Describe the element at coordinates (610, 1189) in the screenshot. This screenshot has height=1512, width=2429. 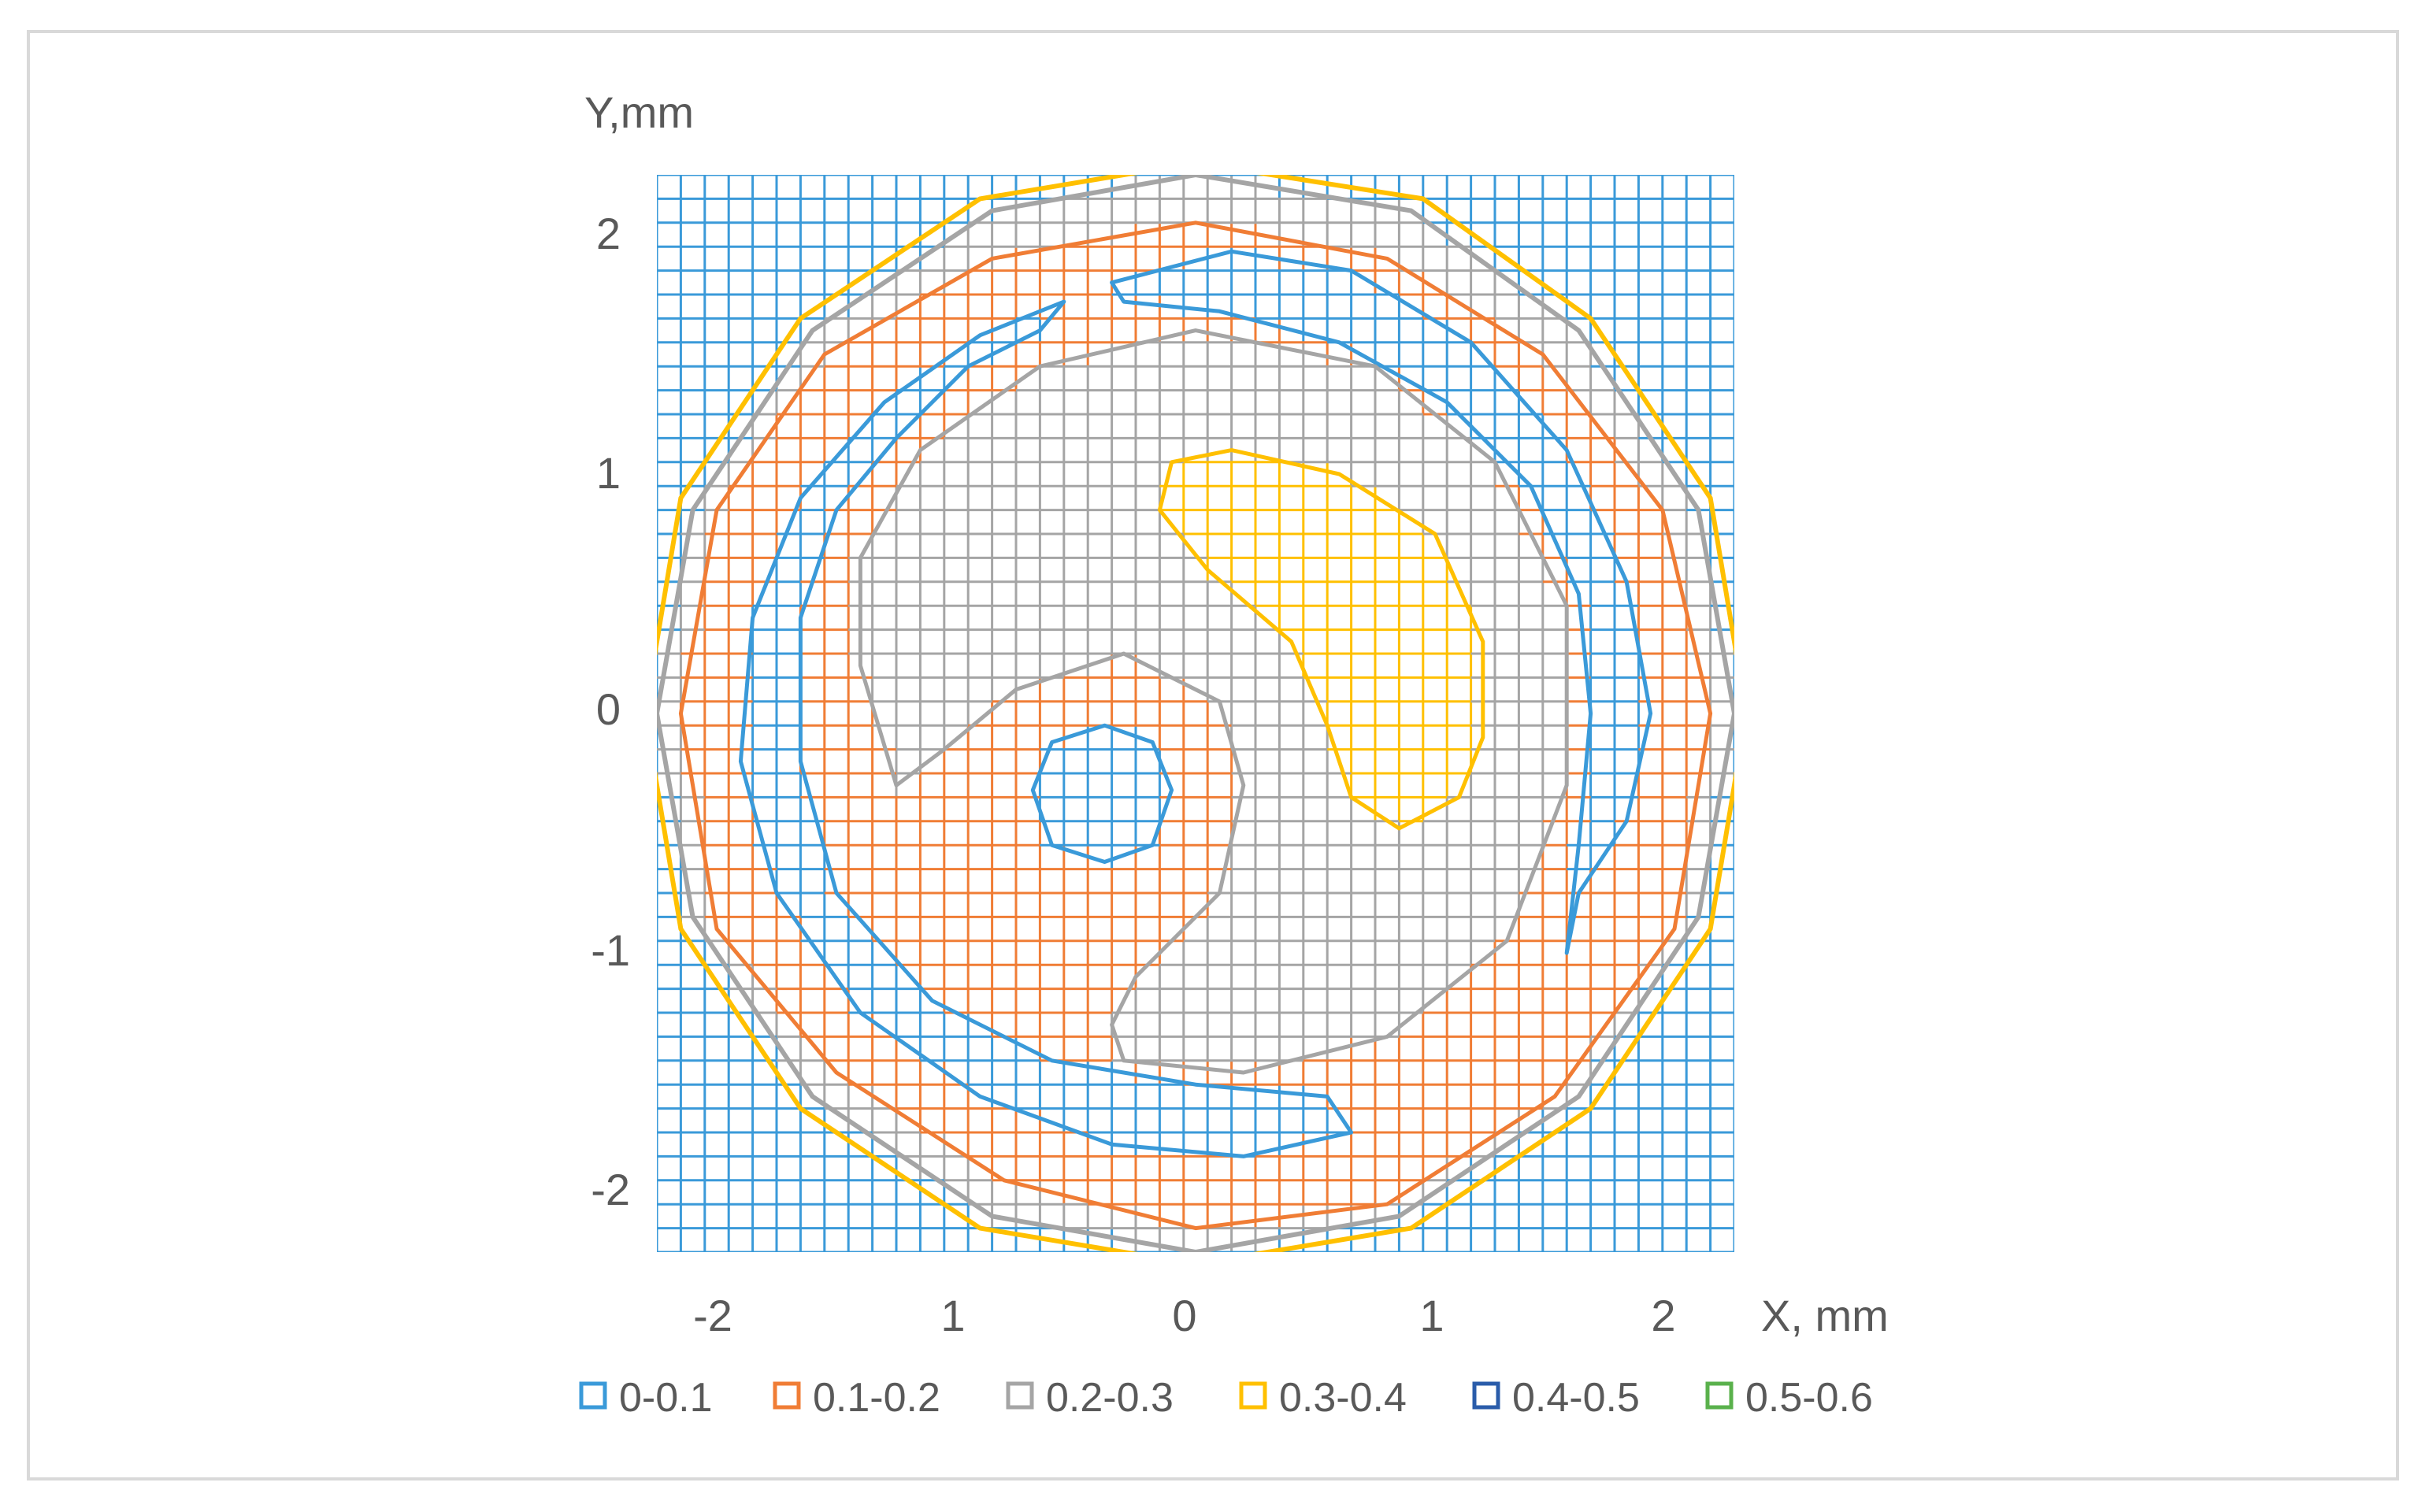
I see `y-tick-label: -2` at that location.